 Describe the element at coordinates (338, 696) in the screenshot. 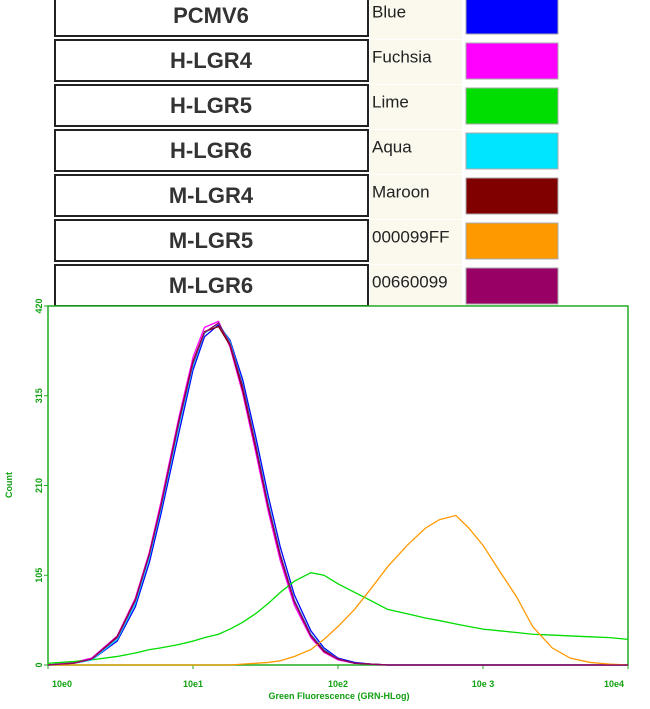

I see `x-axis-label: Green Fluorescence (GRN-HLog)` at that location.